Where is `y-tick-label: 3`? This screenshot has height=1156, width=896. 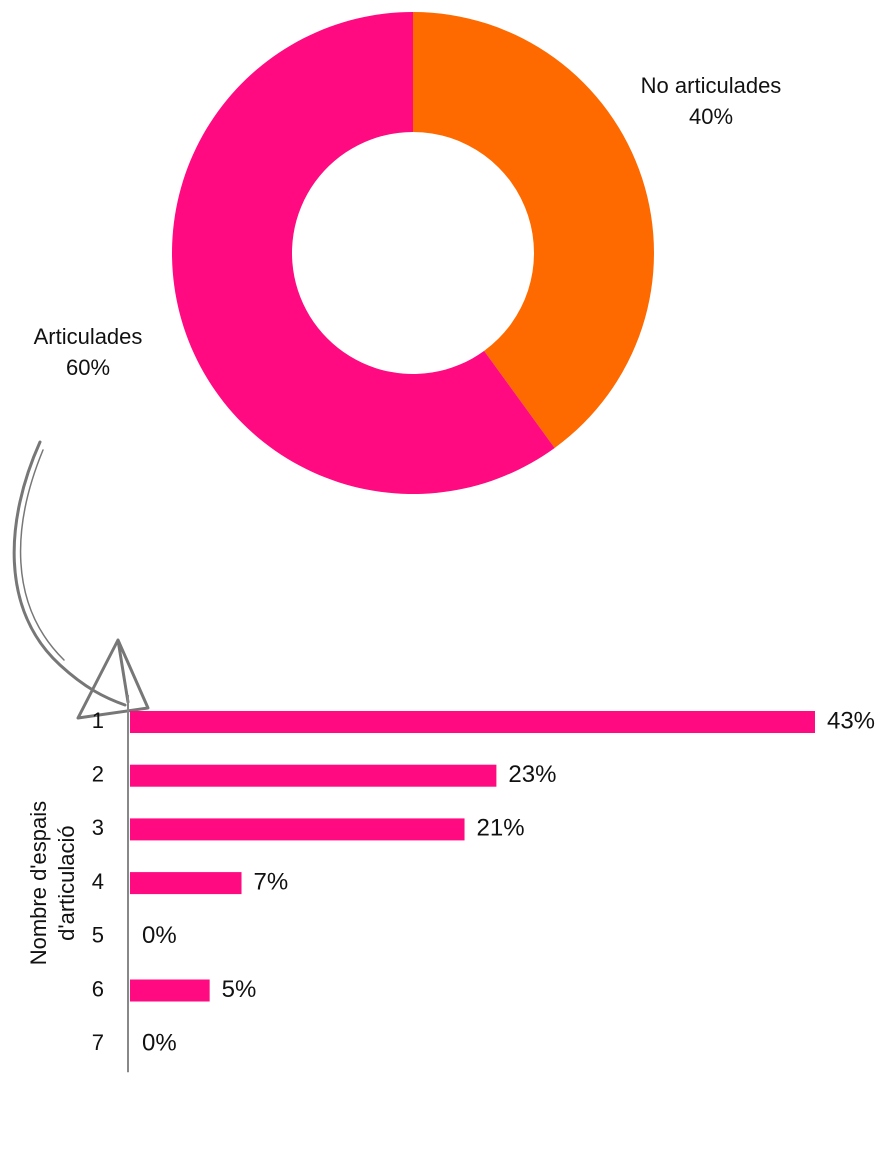
y-tick-label: 3 is located at coordinates (98, 827).